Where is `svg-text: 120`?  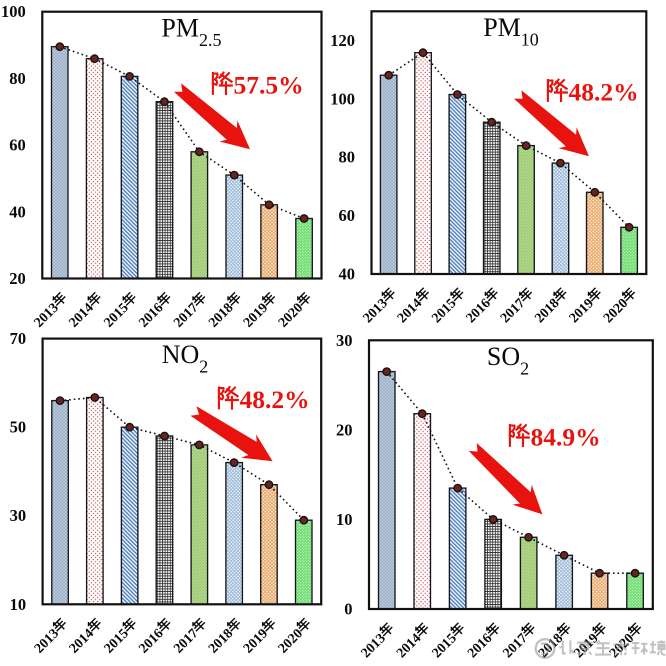
svg-text: 120 is located at coordinates (342, 40).